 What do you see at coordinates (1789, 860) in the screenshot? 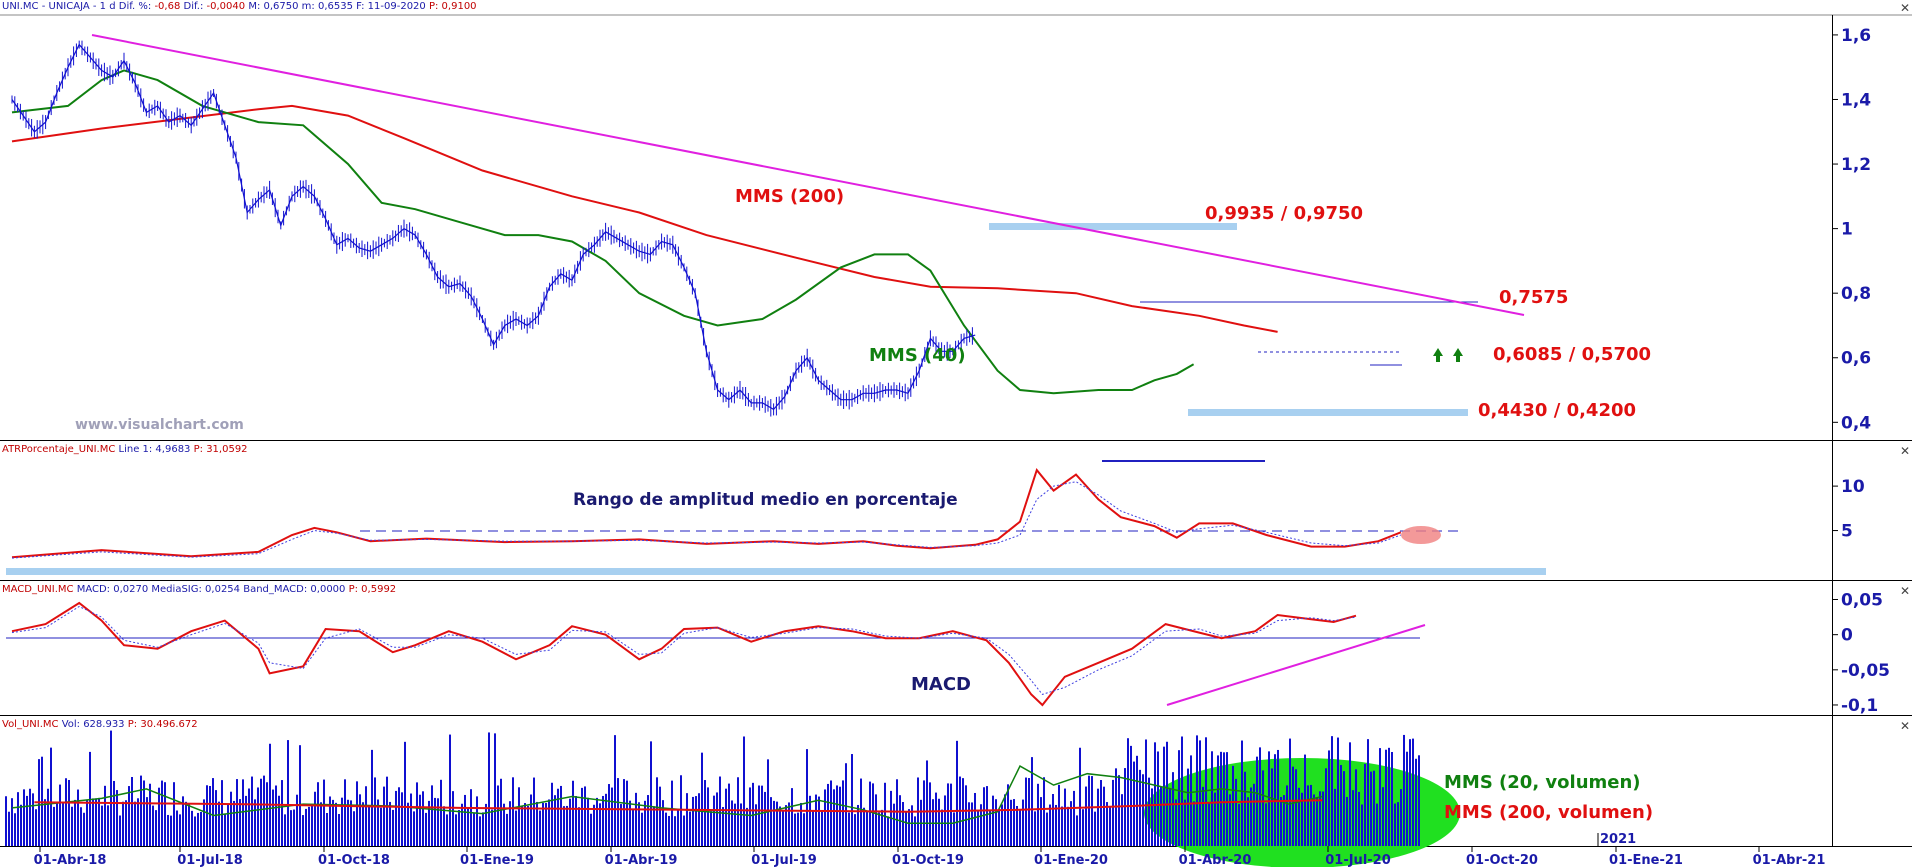
I see `x-tick-label: 01-Abr-21` at bounding box center [1789, 860].